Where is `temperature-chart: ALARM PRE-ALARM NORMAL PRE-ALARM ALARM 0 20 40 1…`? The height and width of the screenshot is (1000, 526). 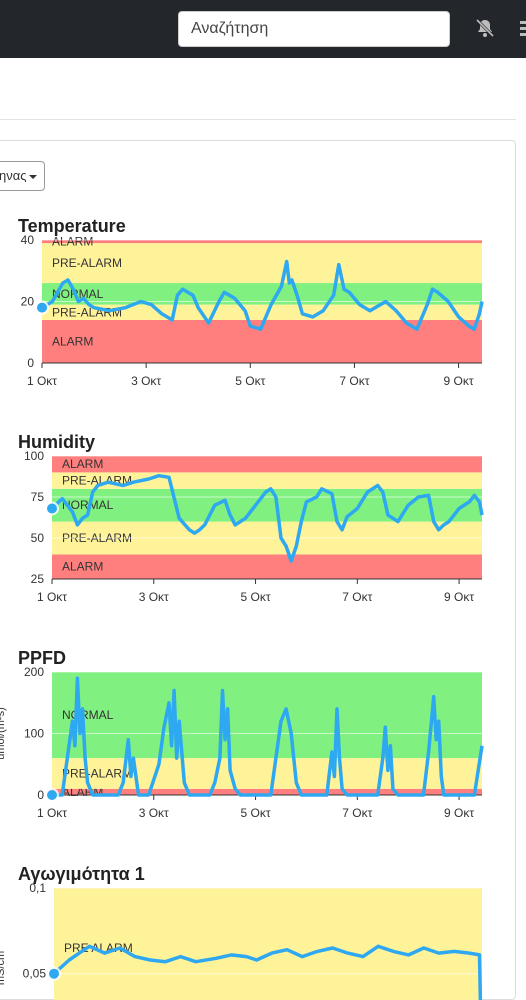 temperature-chart: ALARM PRE-ALARM NORMAL PRE-ALARM ALARM 0 20 40 1… is located at coordinates (252, 310).